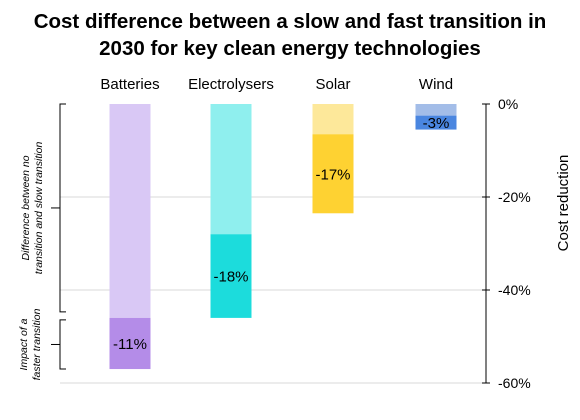 The width and height of the screenshot is (580, 420). I want to click on data-label: -11%, so click(130, 344).